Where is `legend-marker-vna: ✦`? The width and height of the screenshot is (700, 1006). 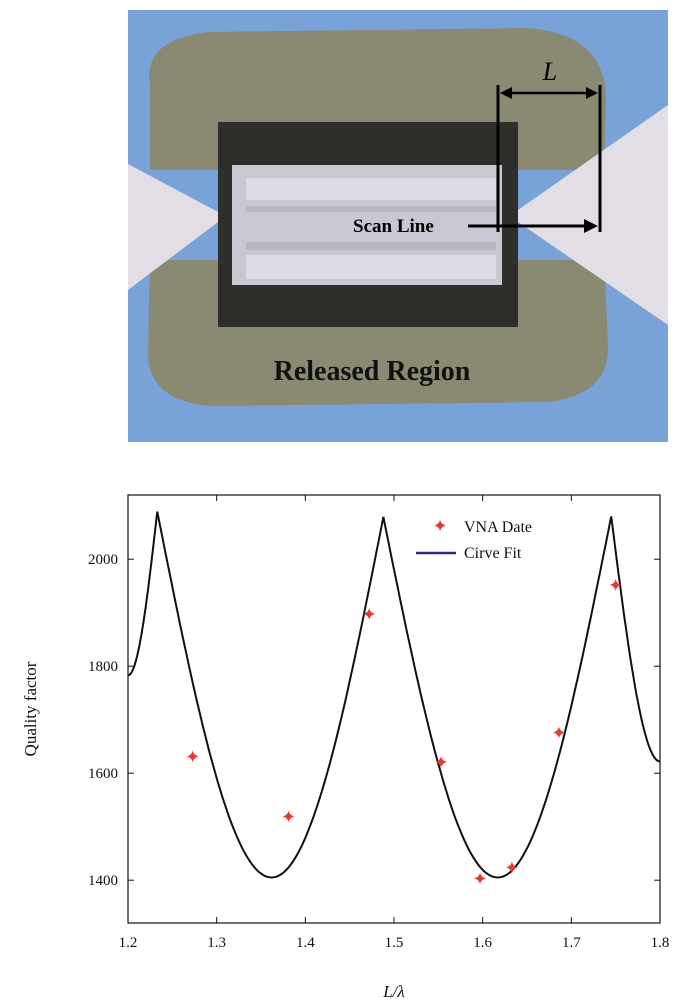 legend-marker-vna: ✦ is located at coordinates (439, 526).